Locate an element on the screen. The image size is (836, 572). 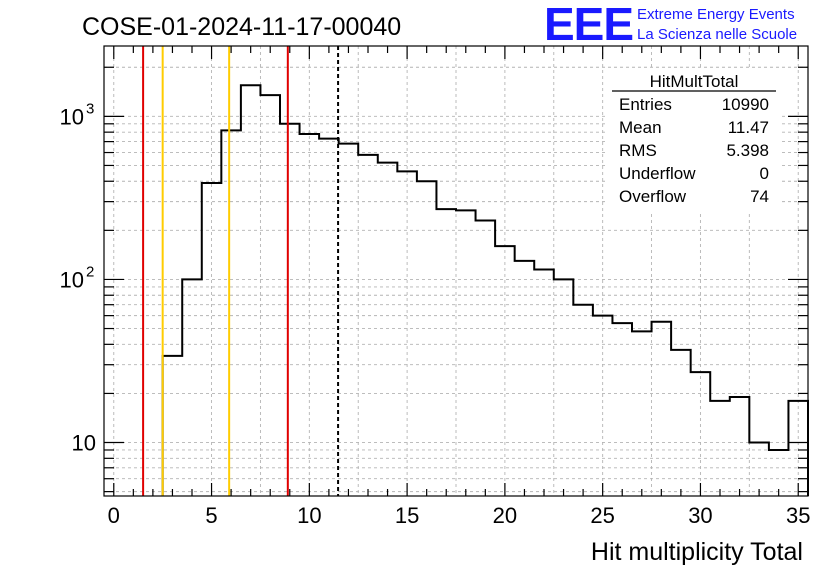
x-tick-label: 30 is located at coordinates (700, 515).